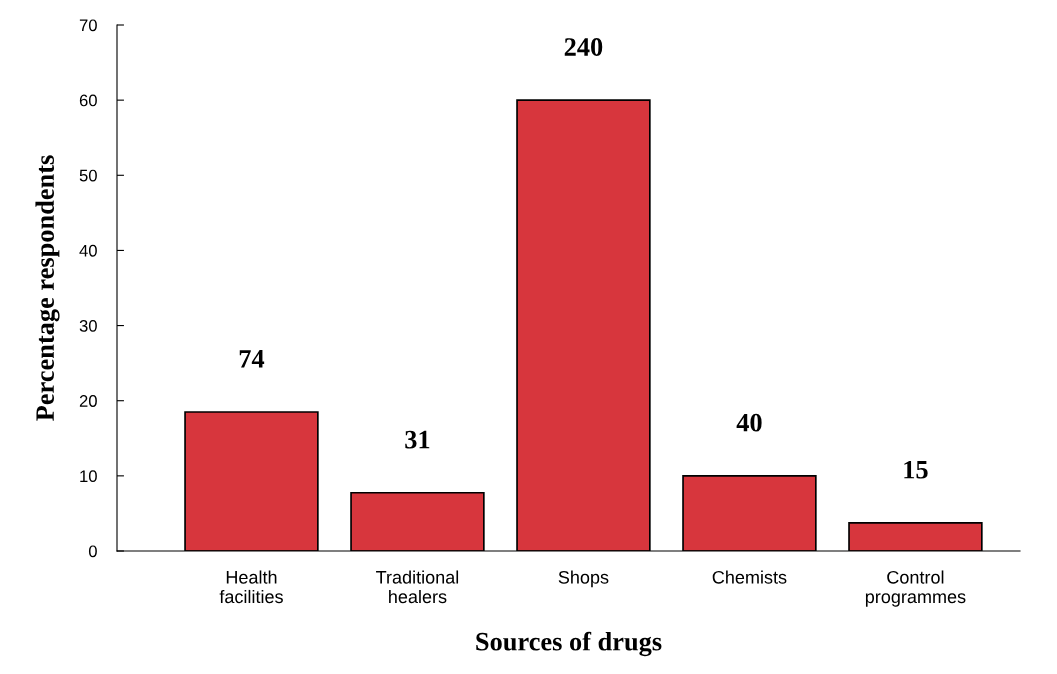  I want to click on y-tick-label: 10, so click(88, 476).